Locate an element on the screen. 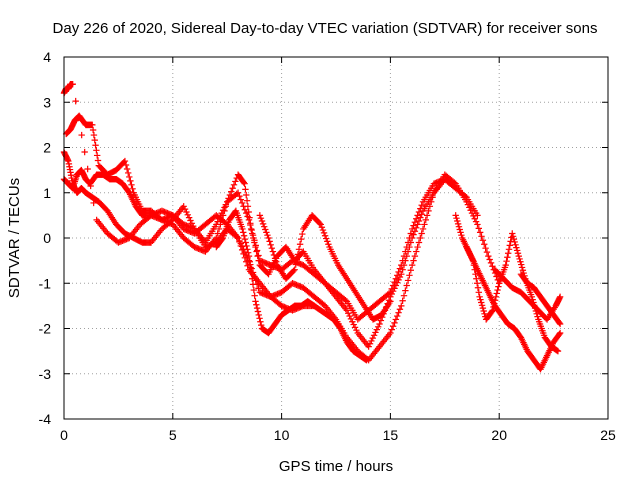 This screenshot has width=640, height=480. y-axis-label: SDTVAR / TECUs is located at coordinates (14, 238).